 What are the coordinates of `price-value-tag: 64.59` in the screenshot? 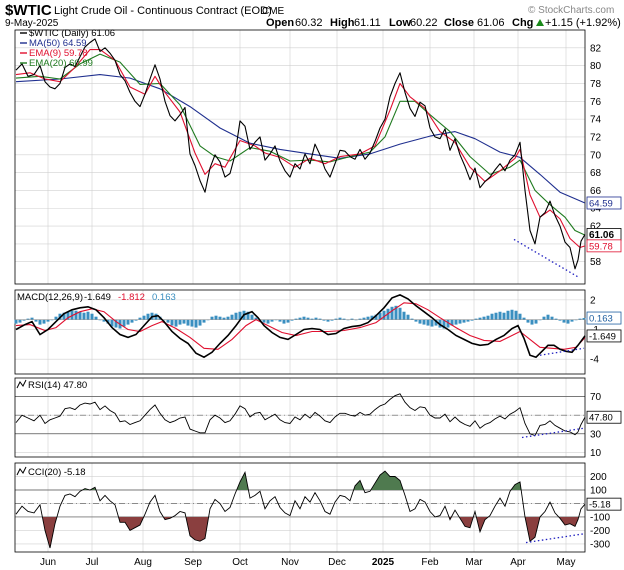 It's located at (604, 202).